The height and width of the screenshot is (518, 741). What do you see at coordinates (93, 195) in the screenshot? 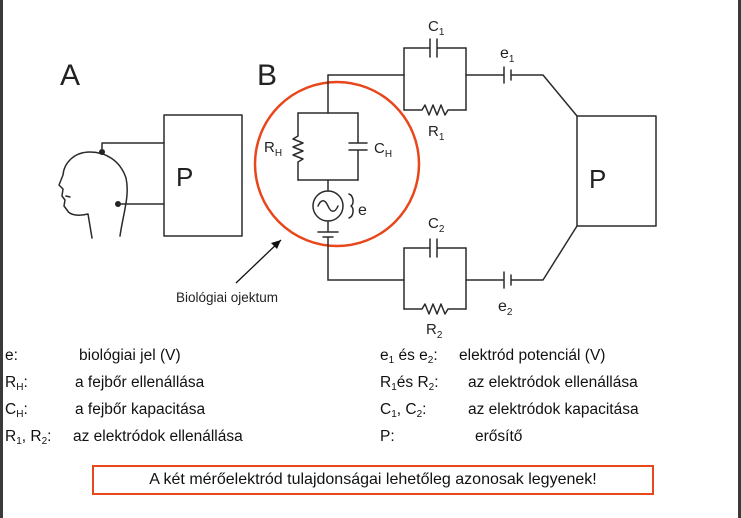
I see `head-profile` at bounding box center [93, 195].